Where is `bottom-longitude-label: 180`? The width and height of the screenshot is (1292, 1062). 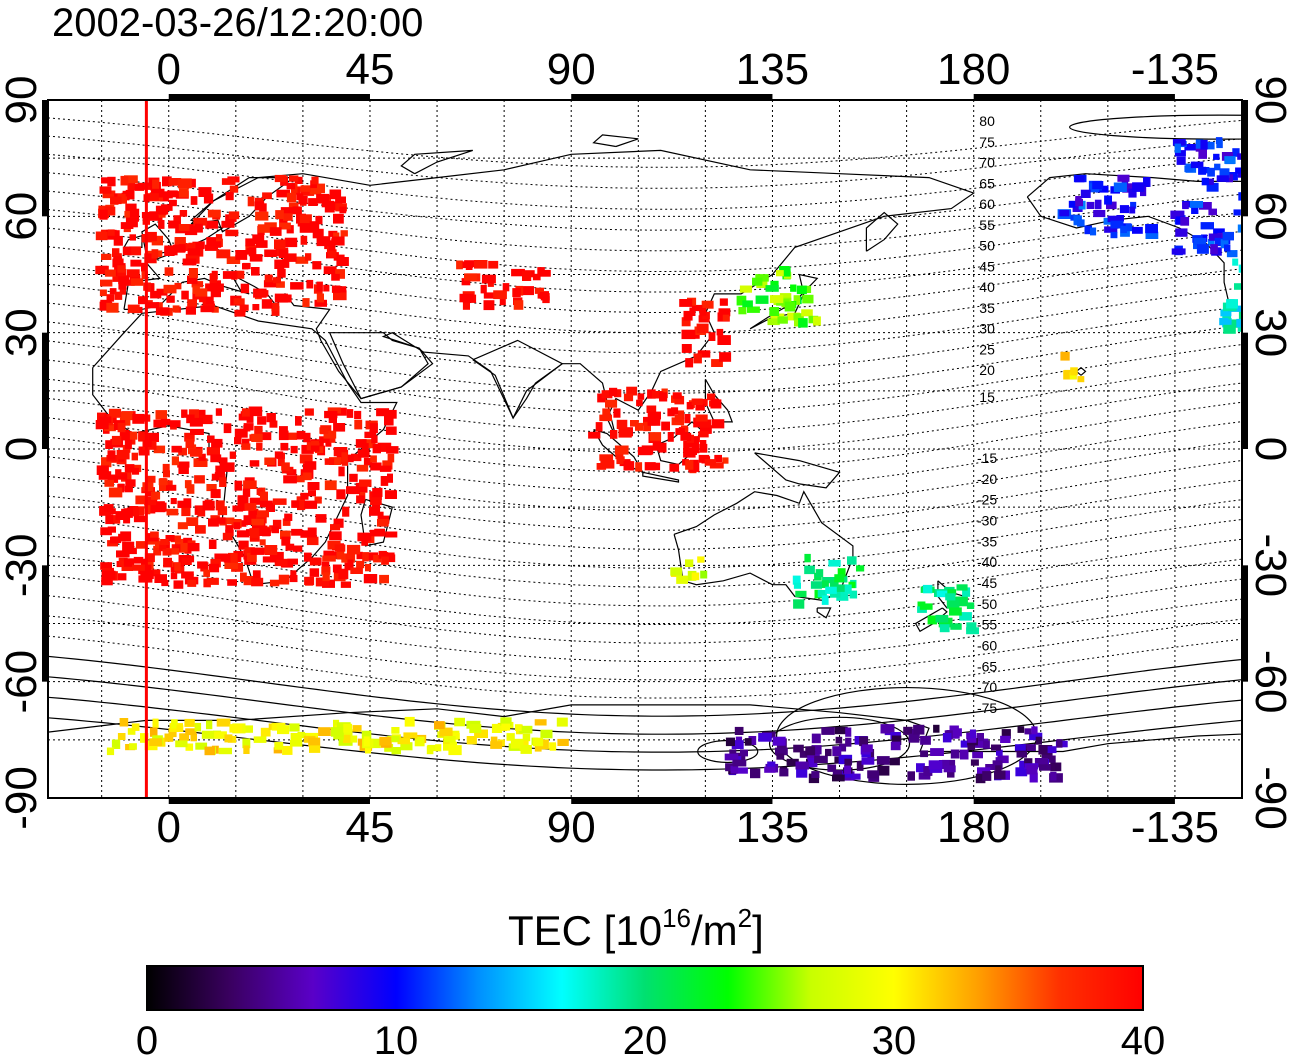
bottom-longitude-label: 180 is located at coordinates (973, 827).